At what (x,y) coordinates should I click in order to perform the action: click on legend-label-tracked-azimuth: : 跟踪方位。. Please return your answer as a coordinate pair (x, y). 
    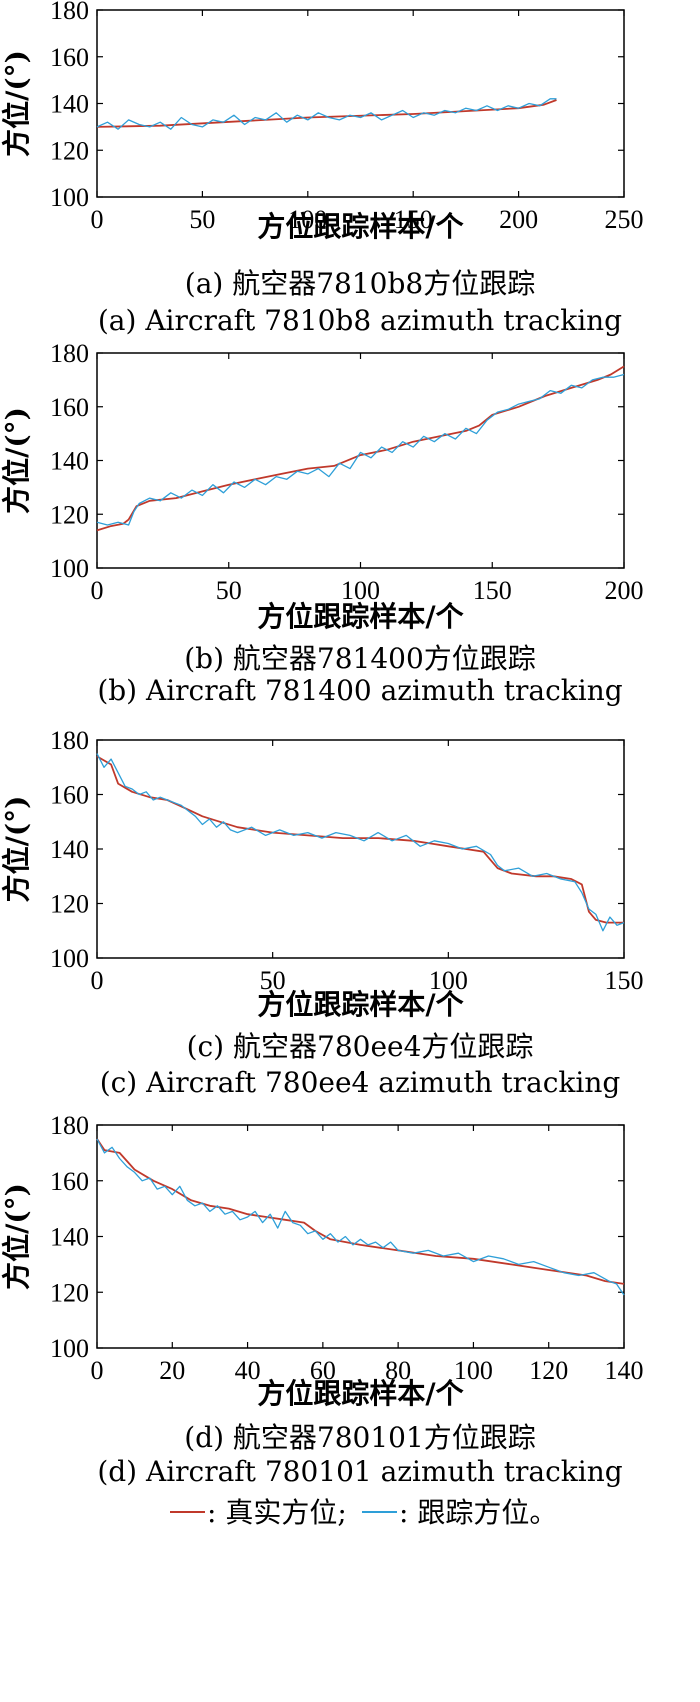
    Looking at the image, I should click on (478, 1512).